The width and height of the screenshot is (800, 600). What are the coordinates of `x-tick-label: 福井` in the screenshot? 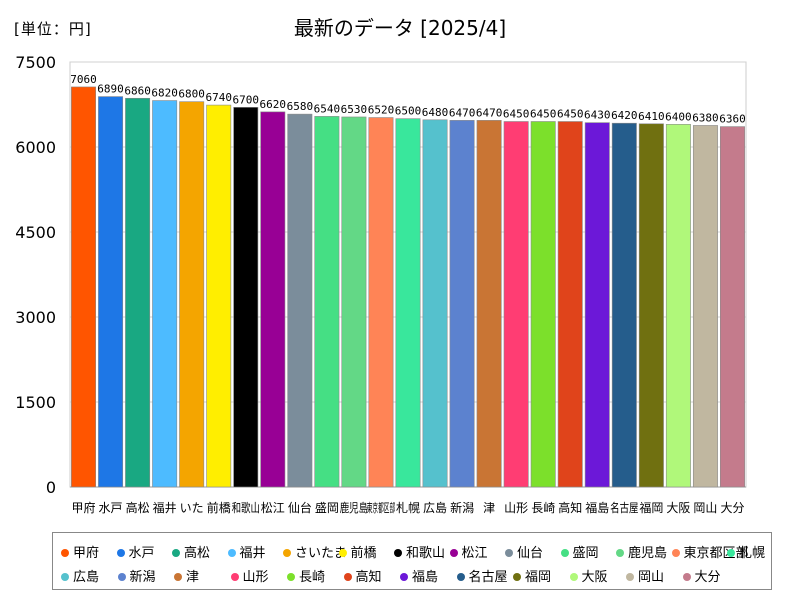 It's located at (165, 507).